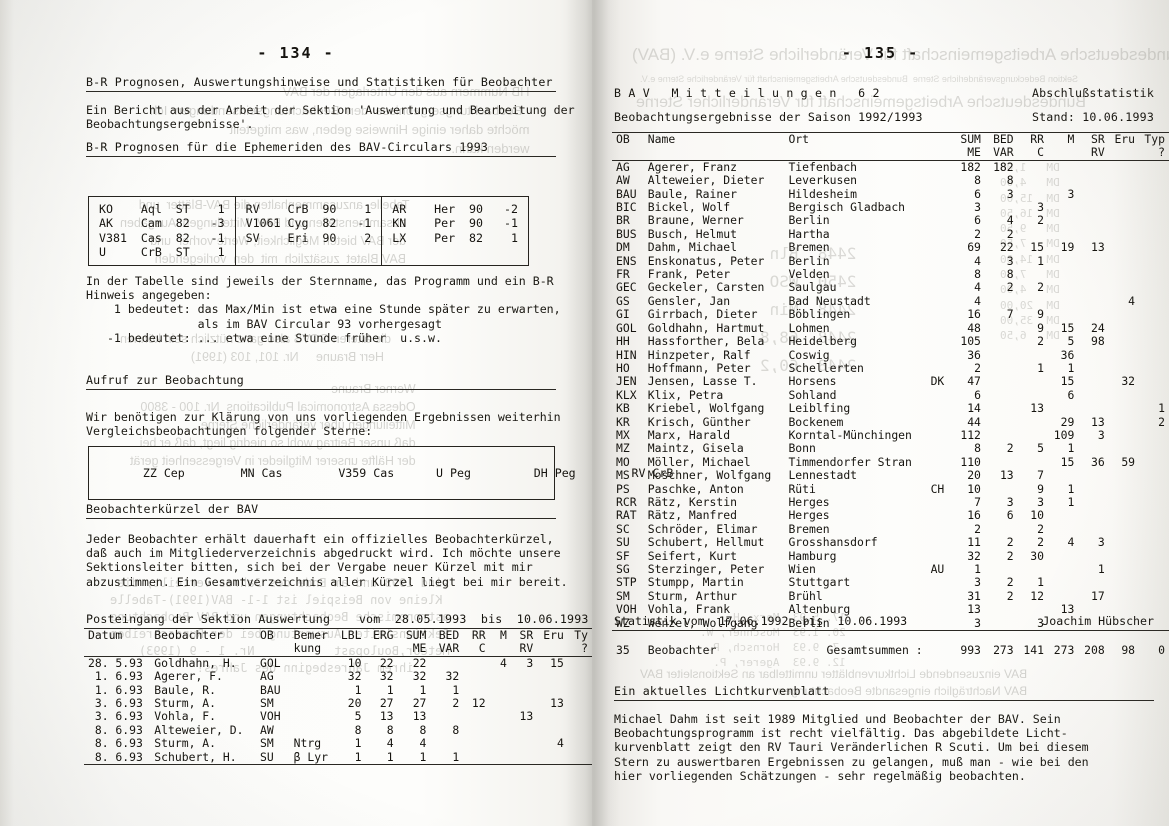  Describe the element at coordinates (706, 260) in the screenshot. I see `stats-cell-name: Enskonatus, Peter` at that location.